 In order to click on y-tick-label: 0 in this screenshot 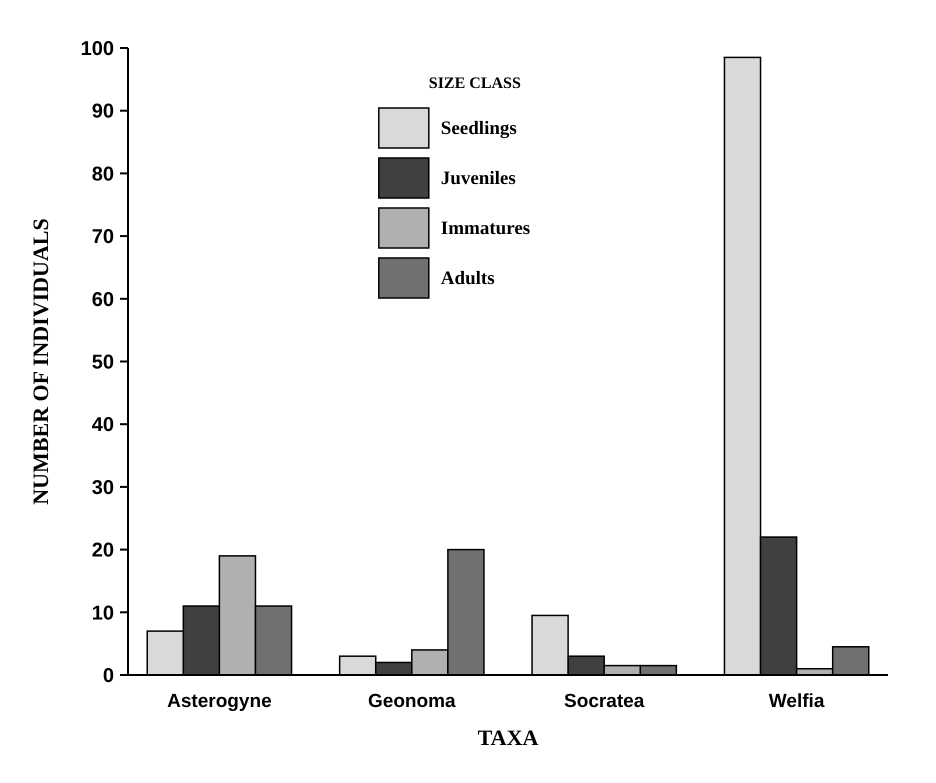, I will do `click(108, 676)`.